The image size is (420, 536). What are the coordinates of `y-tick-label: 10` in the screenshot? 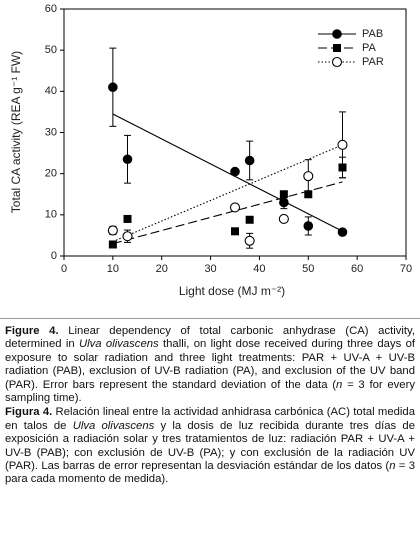 It's located at (51, 215).